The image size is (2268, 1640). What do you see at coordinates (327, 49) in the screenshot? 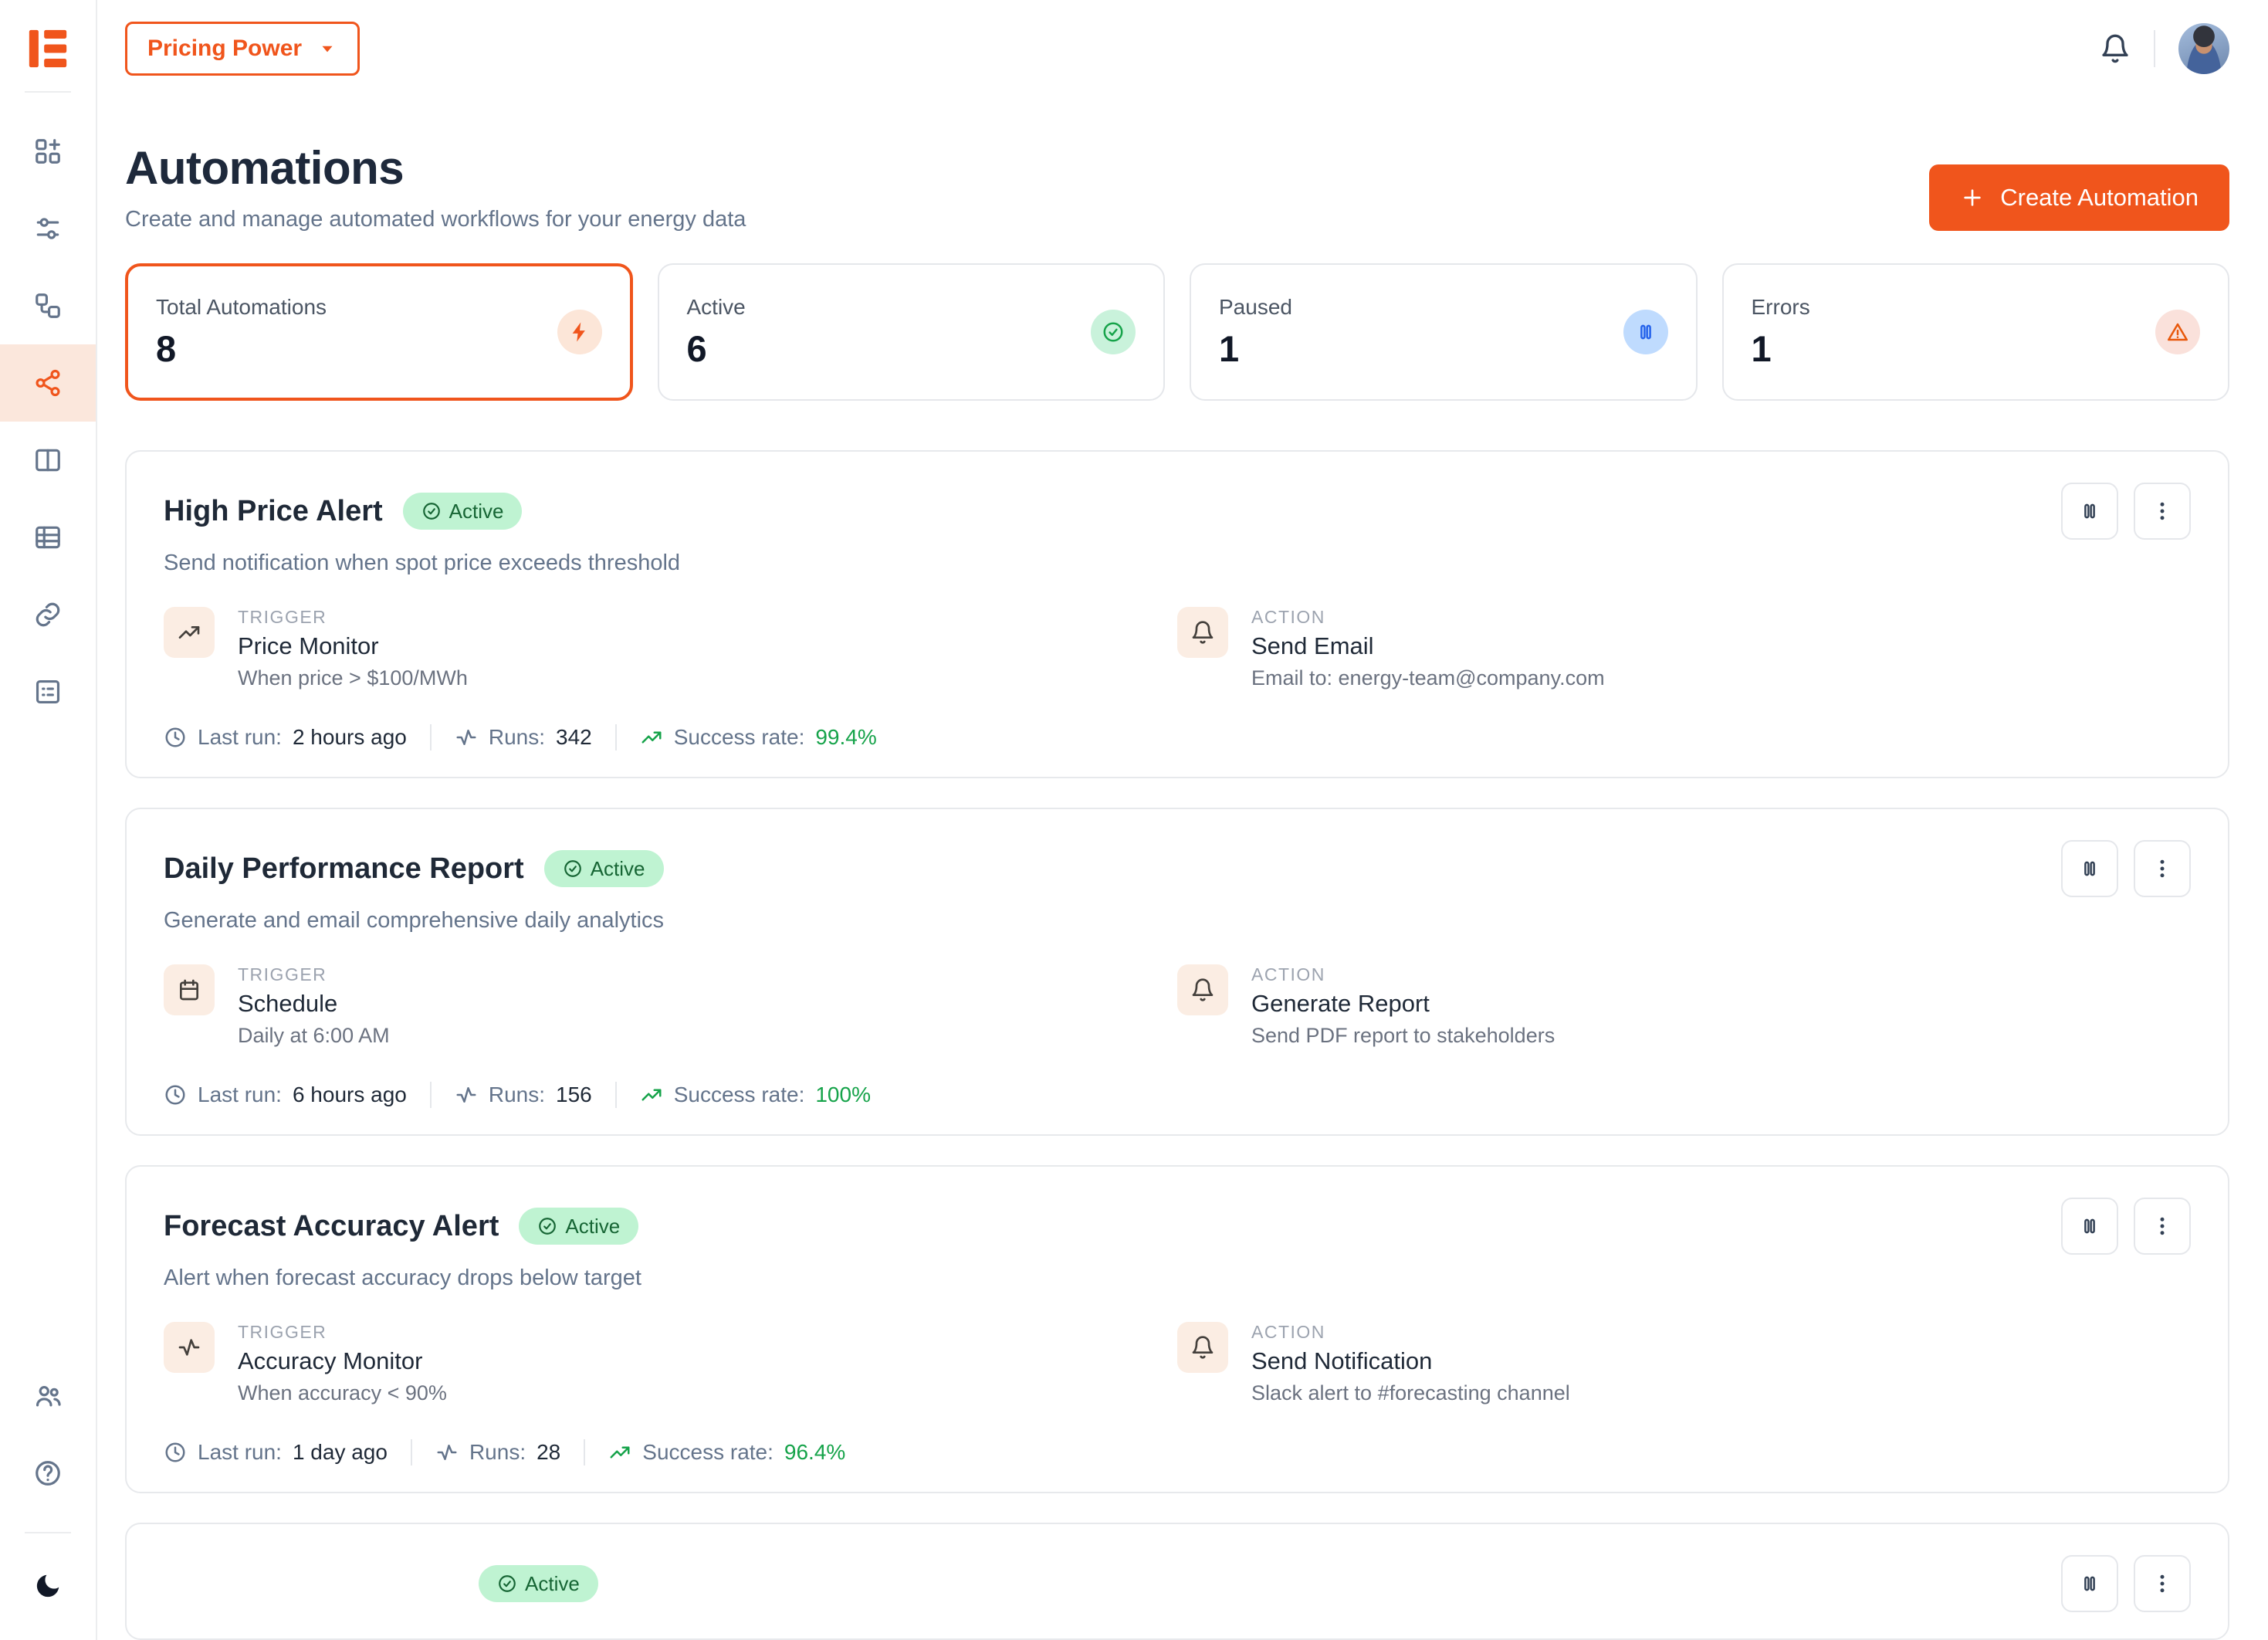
I see `chevron-down-icon` at bounding box center [327, 49].